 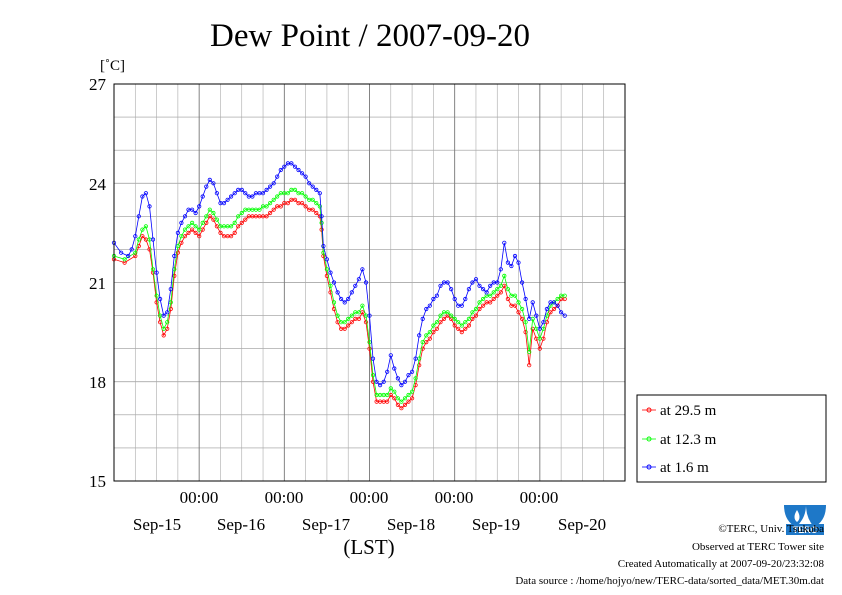 I want to click on legend-label: at 12.3 m, so click(x=688, y=440).